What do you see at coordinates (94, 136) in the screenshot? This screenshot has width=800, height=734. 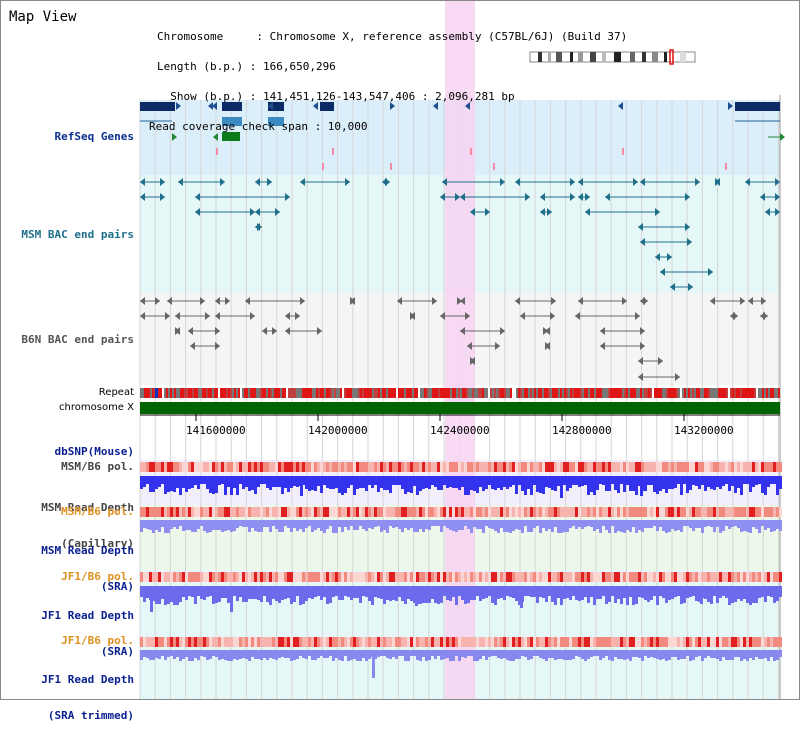 I see `track-label-refseq-genes: RefSeq Genes` at bounding box center [94, 136].